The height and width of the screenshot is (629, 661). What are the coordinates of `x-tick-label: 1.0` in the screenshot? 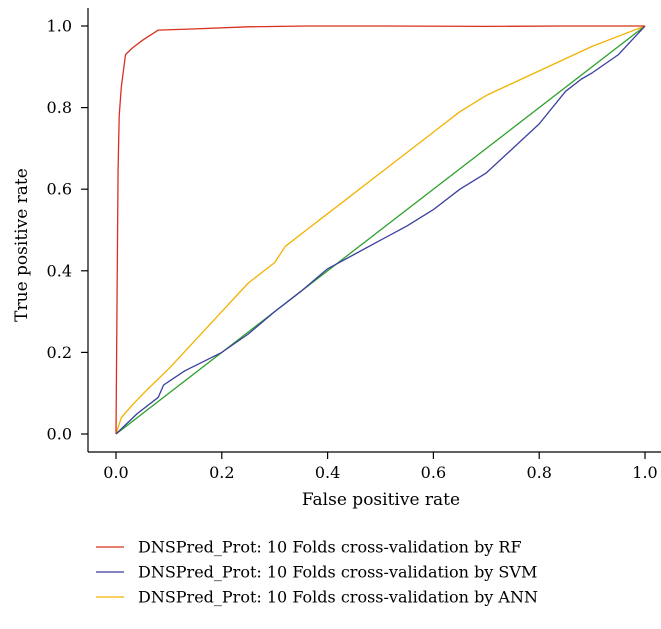 It's located at (644, 472).